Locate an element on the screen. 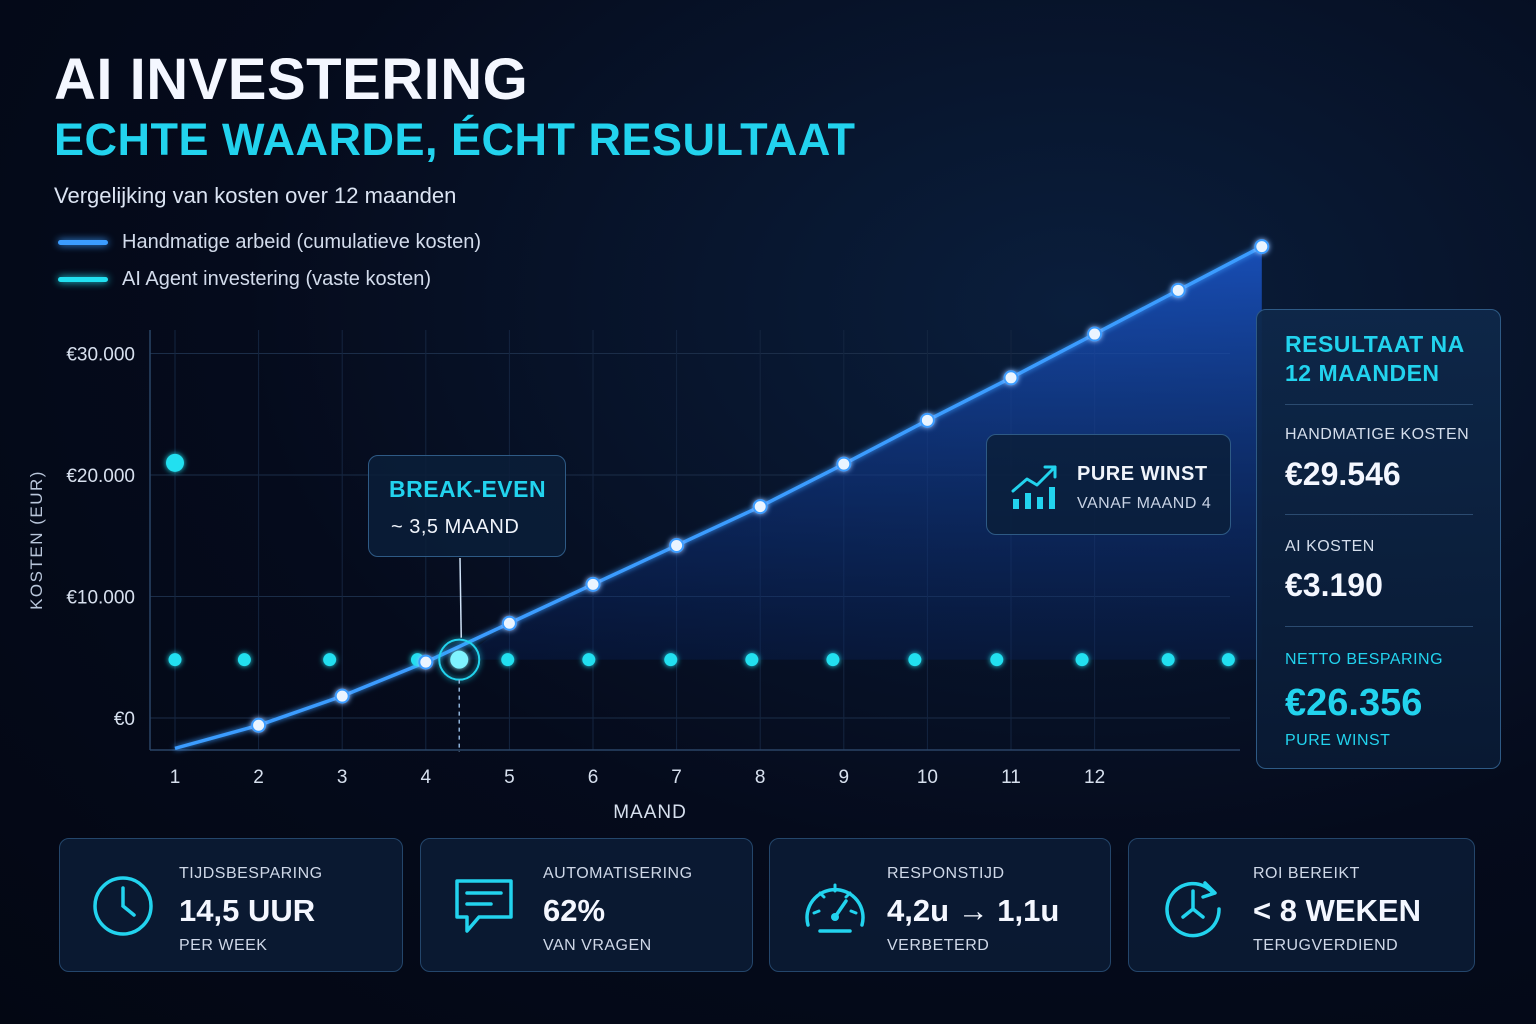  card-value: 62% is located at coordinates (574, 910).